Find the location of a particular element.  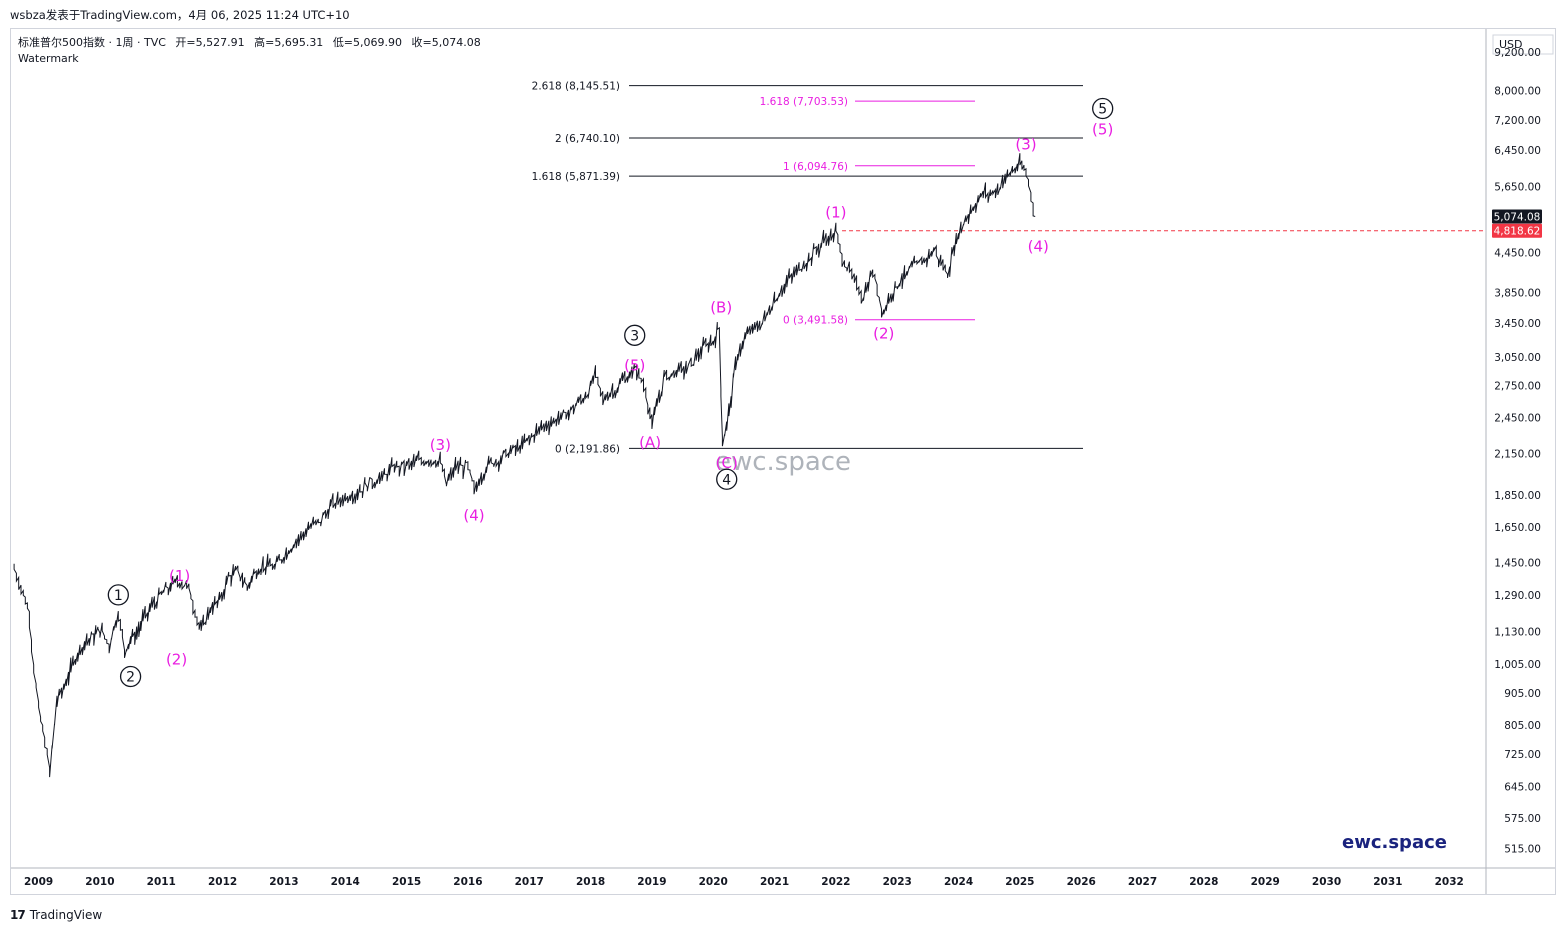

wave-label: 2 is located at coordinates (130, 677).